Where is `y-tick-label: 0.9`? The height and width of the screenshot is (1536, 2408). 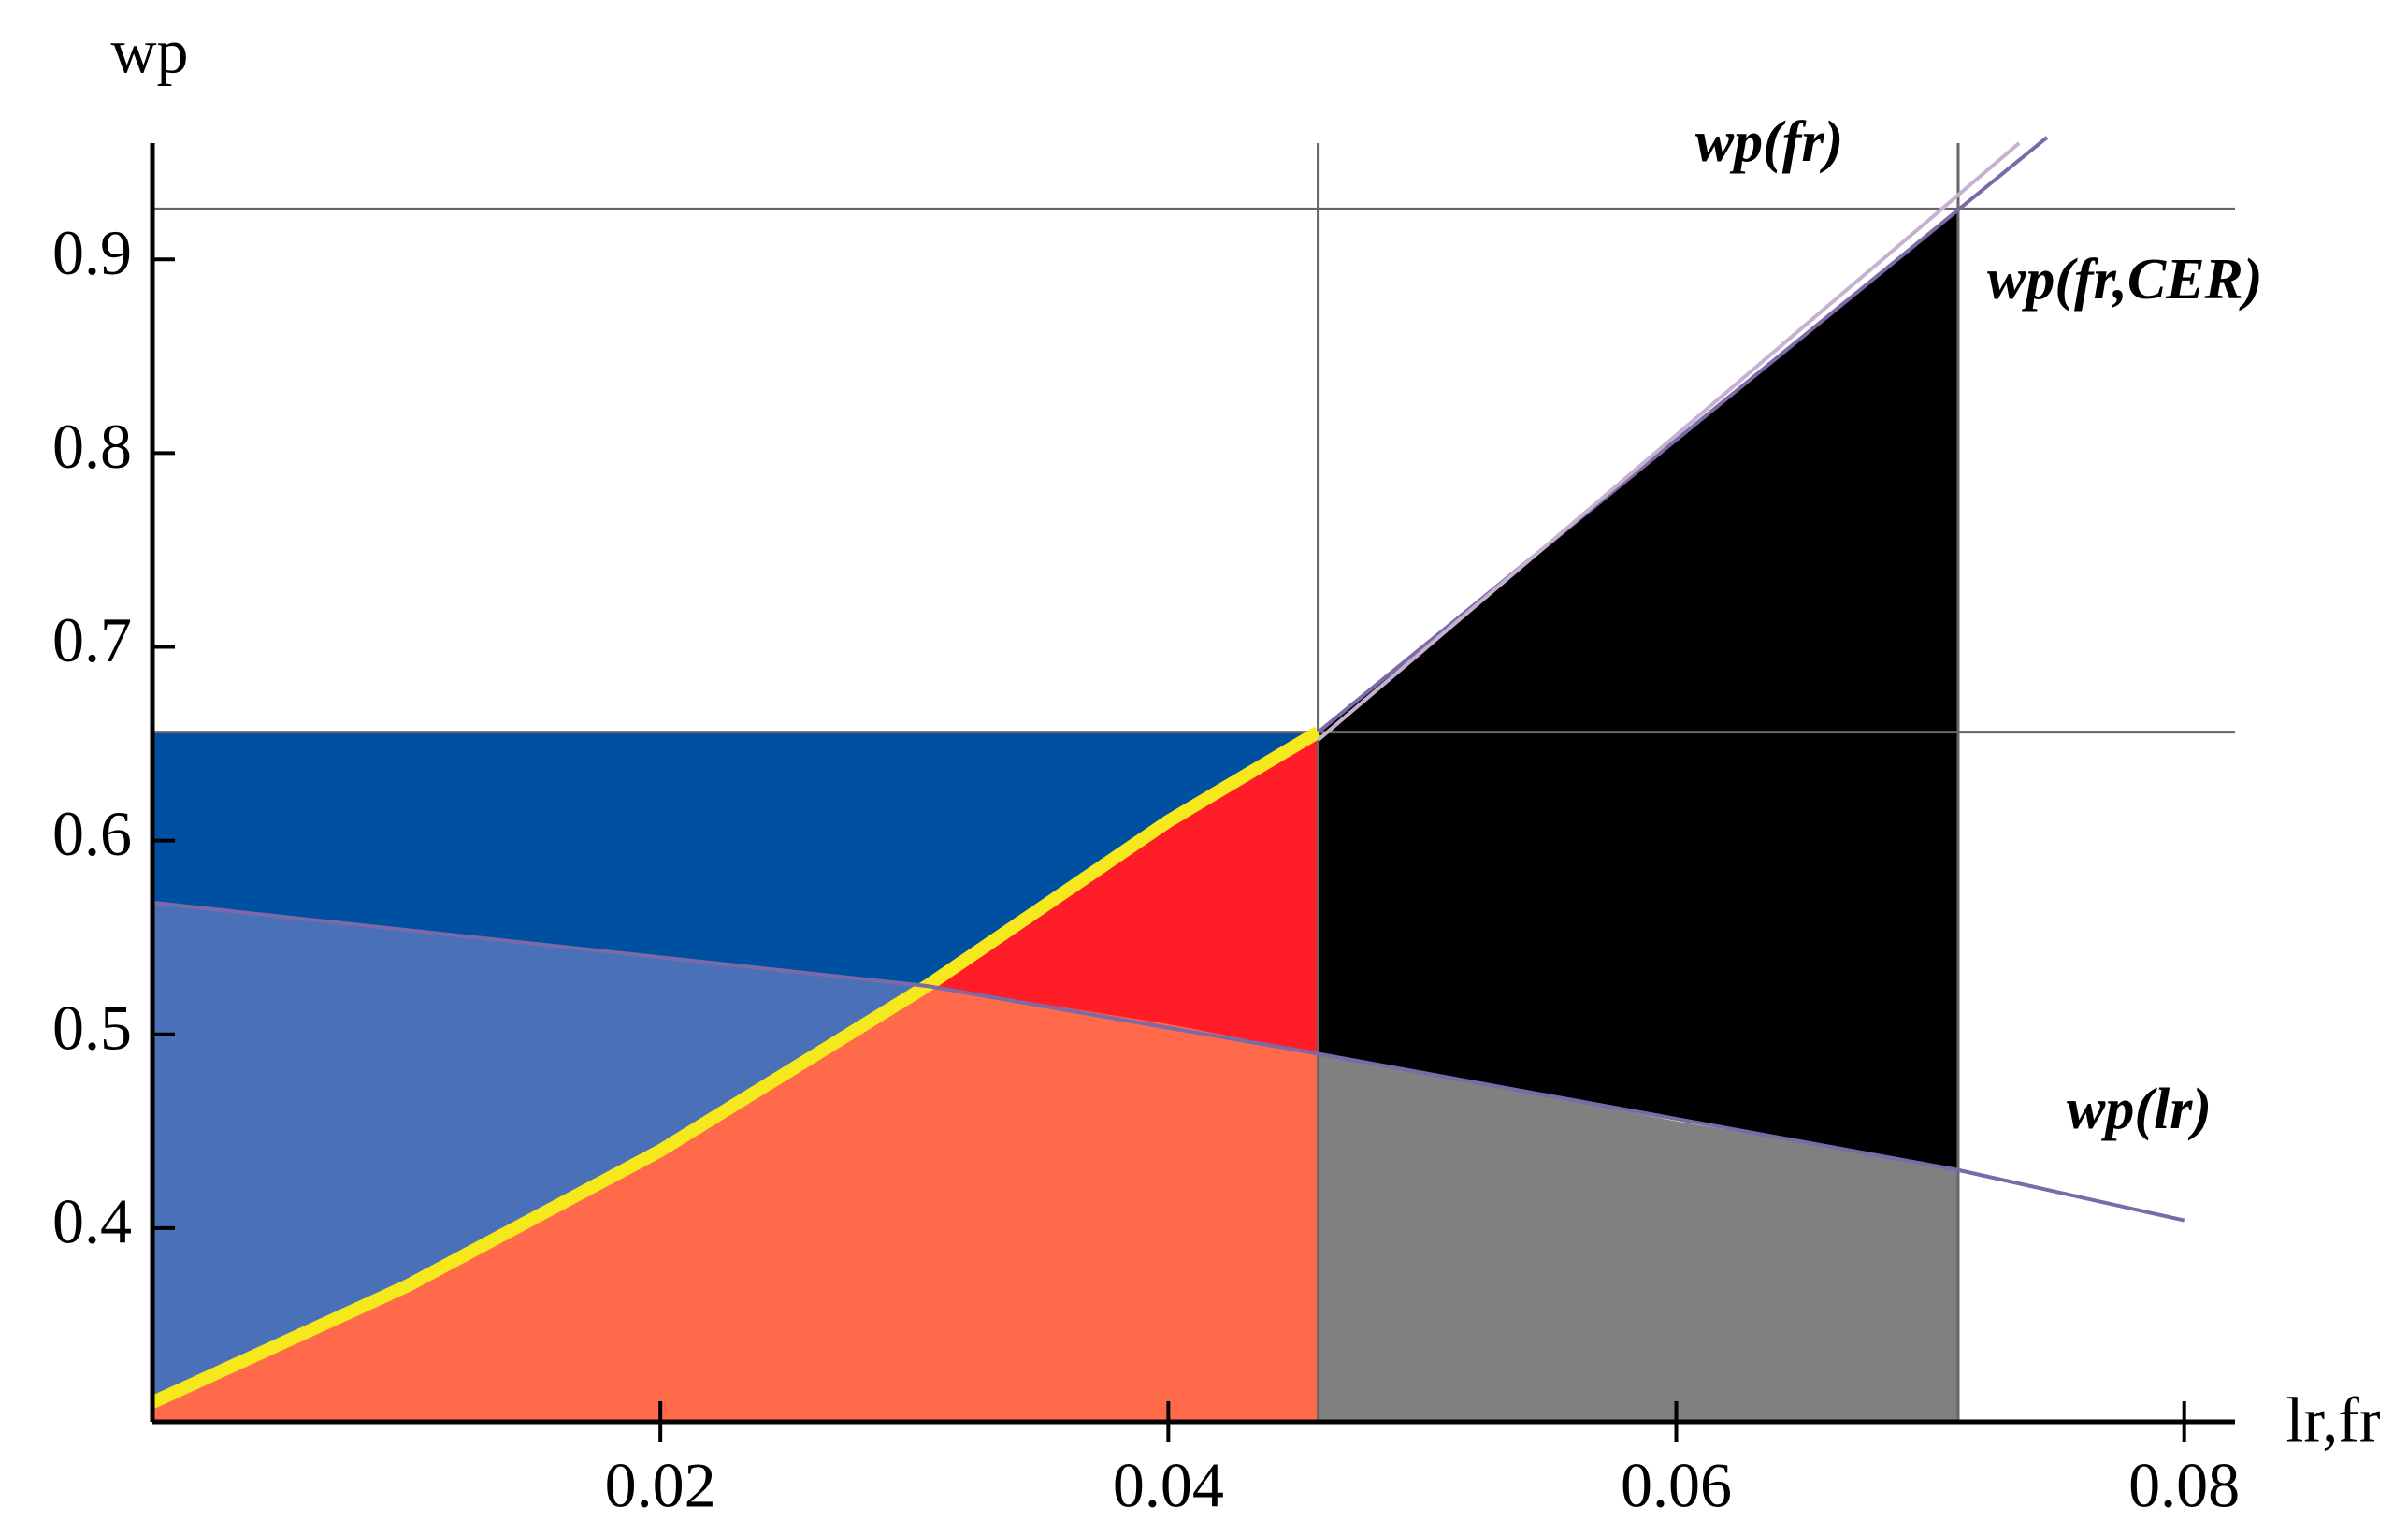
y-tick-label: 0.9 is located at coordinates (92, 253).